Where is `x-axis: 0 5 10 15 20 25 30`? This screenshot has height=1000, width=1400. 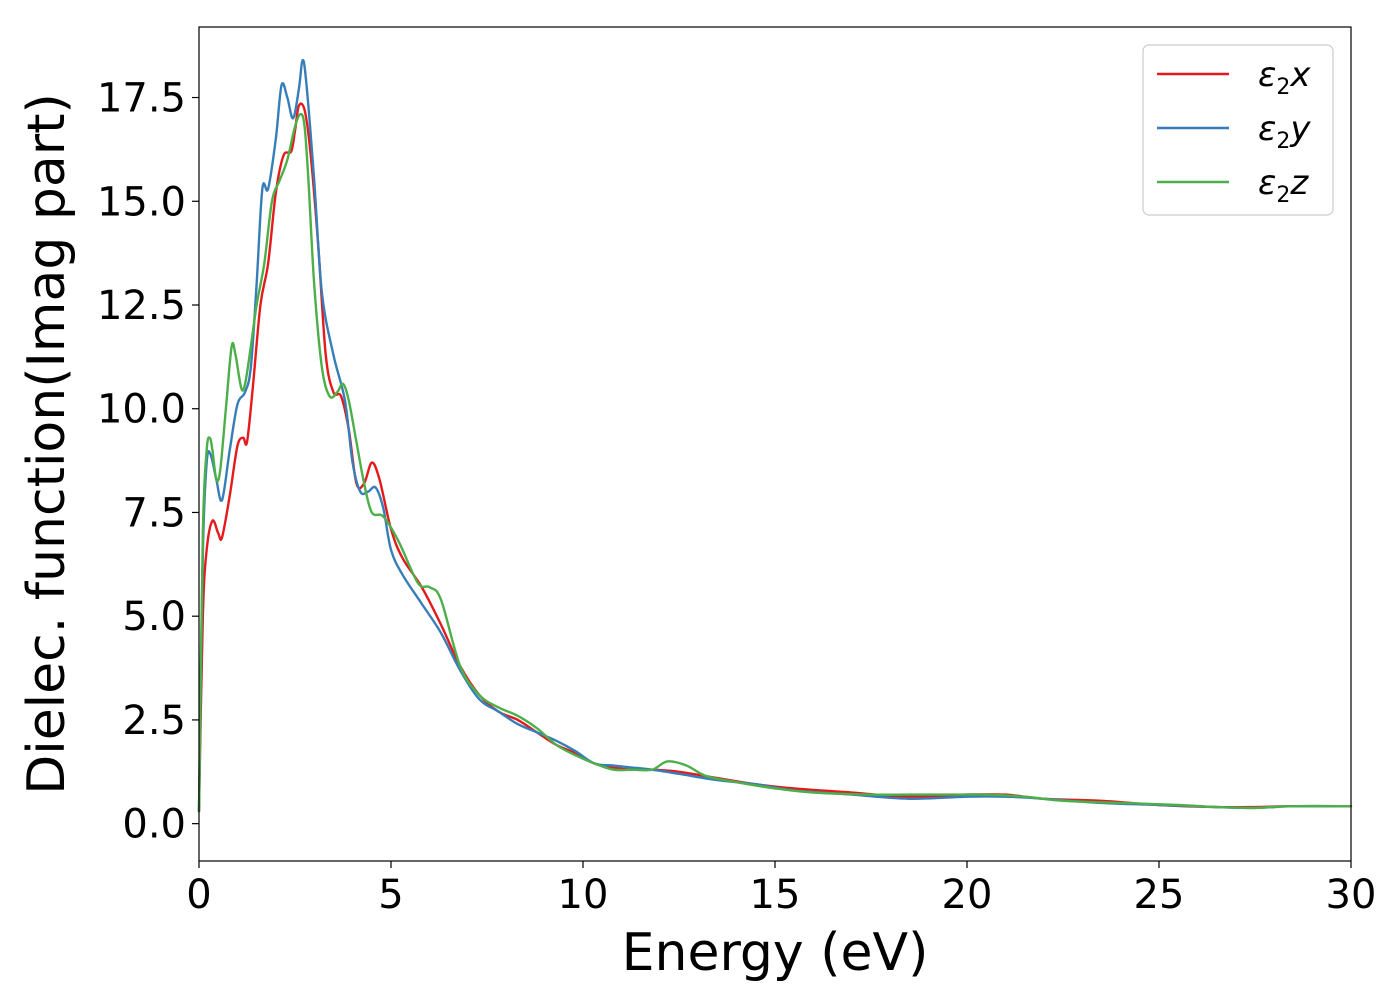
x-axis: 0 5 10 15 20 25 30 is located at coordinates (781, 889).